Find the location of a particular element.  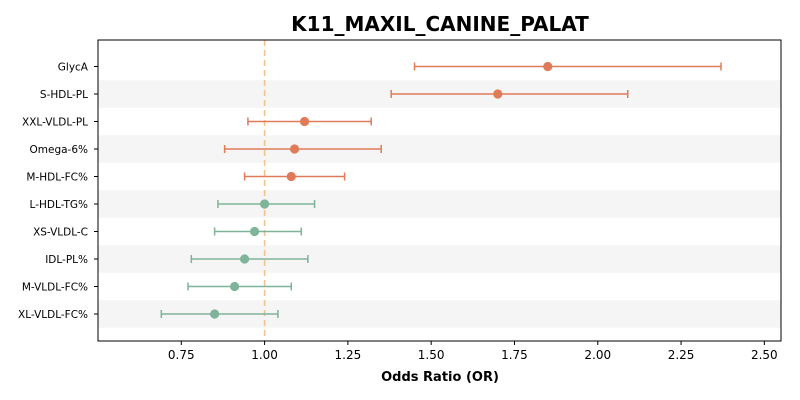

y-tick-label: GlycA is located at coordinates (73, 68).